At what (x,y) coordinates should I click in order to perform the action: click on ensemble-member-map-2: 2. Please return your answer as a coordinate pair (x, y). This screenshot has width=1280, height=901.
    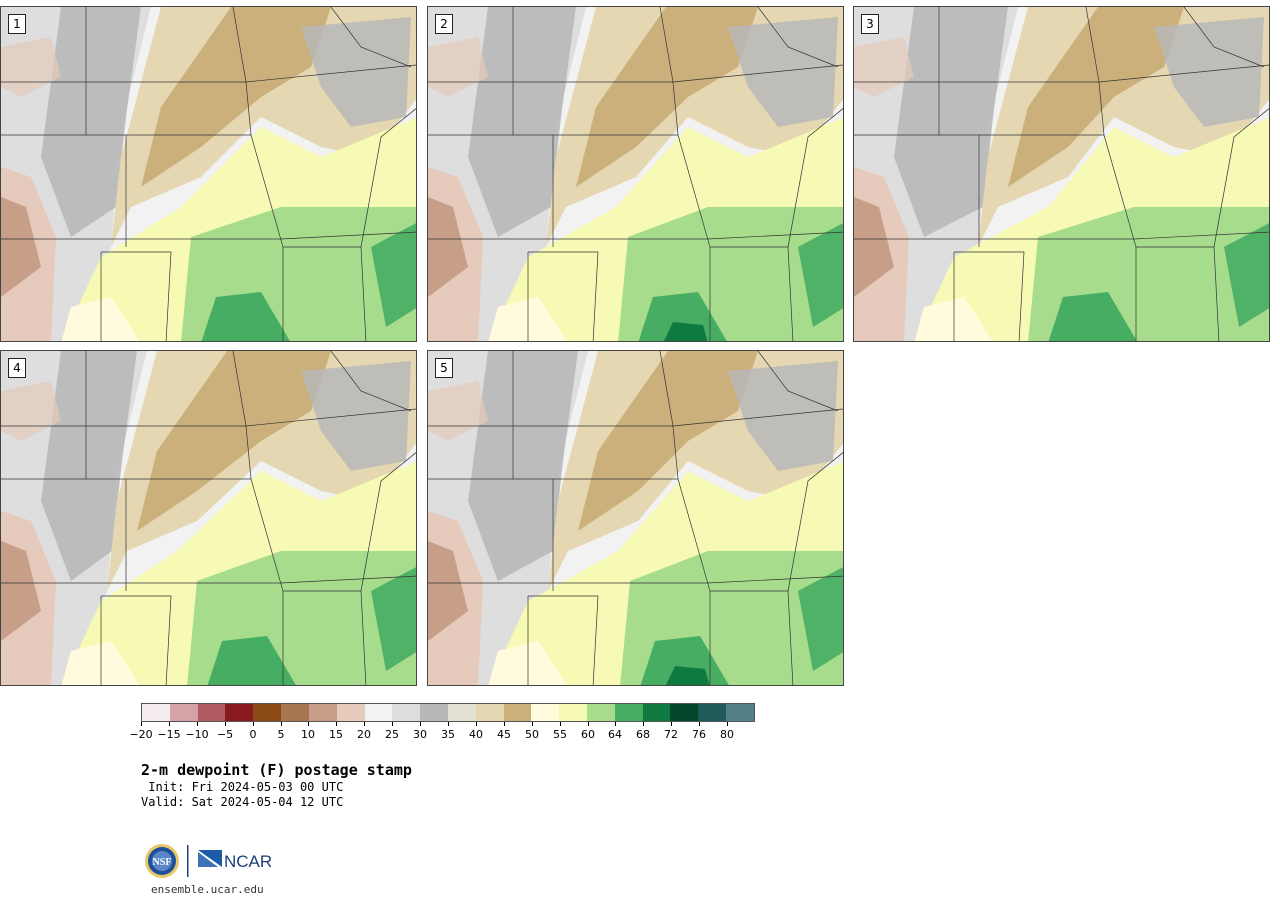
    Looking at the image, I should click on (635, 174).